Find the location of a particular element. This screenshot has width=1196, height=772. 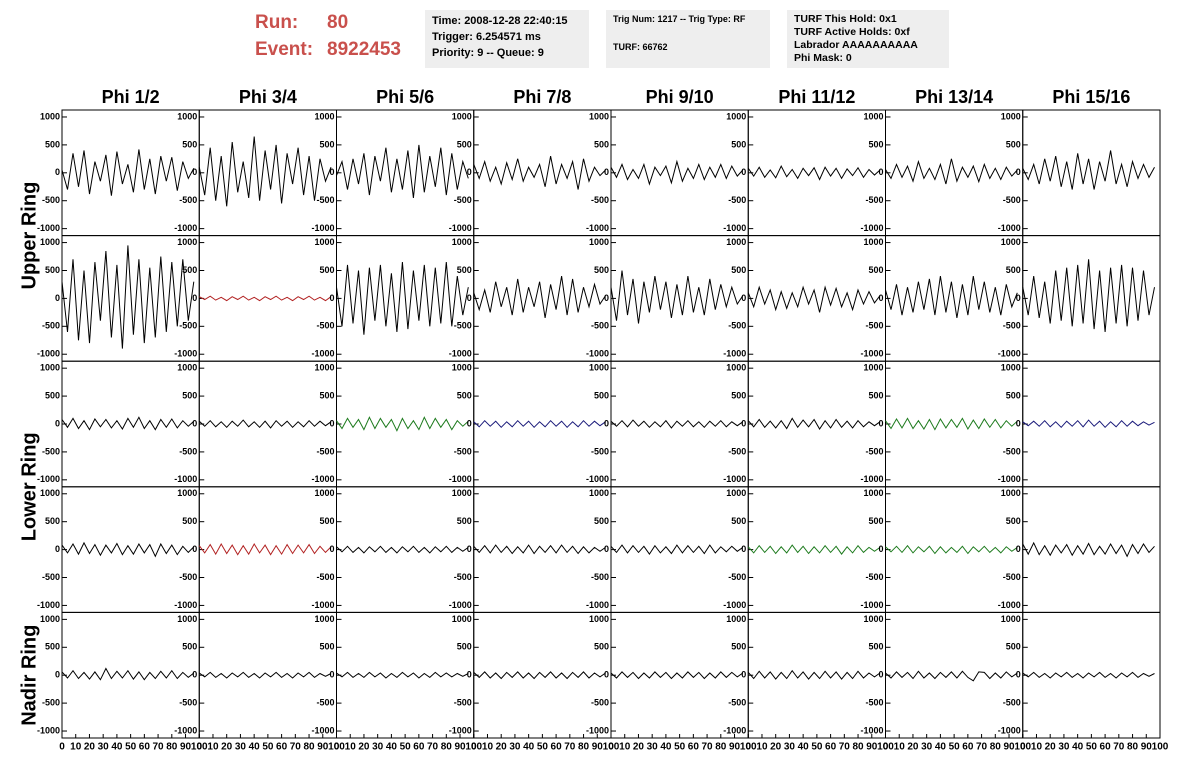

x-tick-label: 30 is located at coordinates (378, 747).